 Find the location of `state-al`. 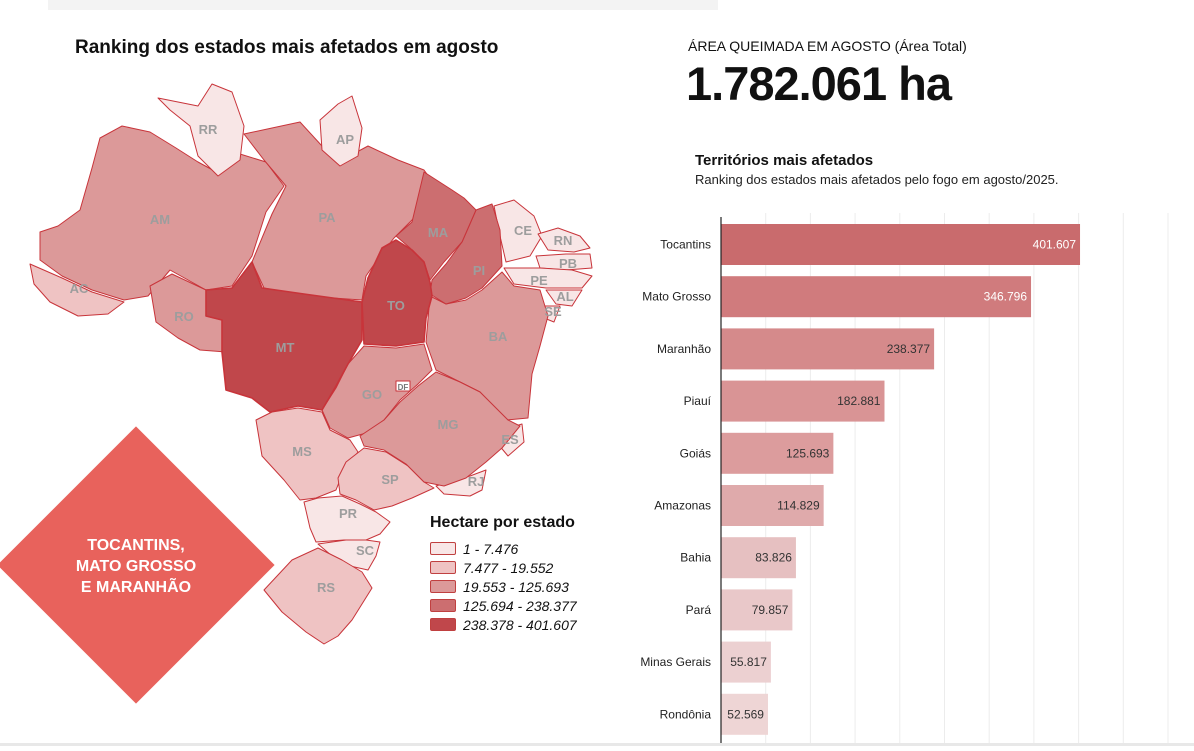

state-al is located at coordinates (564, 298).